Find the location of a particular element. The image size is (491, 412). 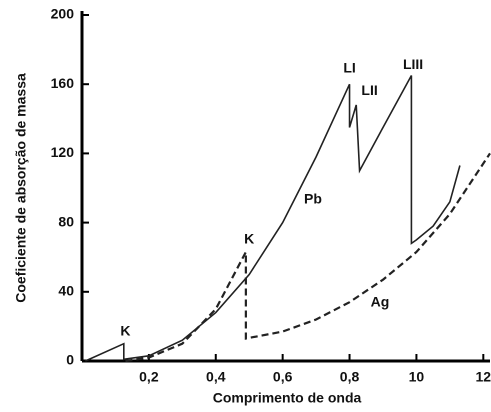

series-label: Pb is located at coordinates (313, 199).